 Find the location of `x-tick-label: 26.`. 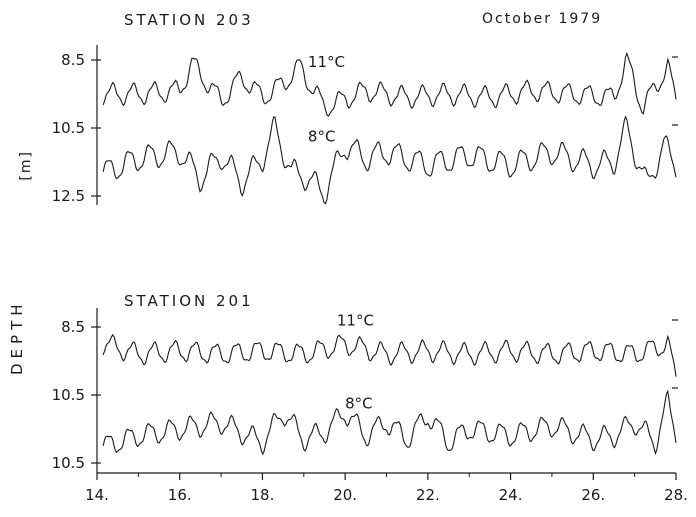

x-tick-label: 26. is located at coordinates (593, 495).